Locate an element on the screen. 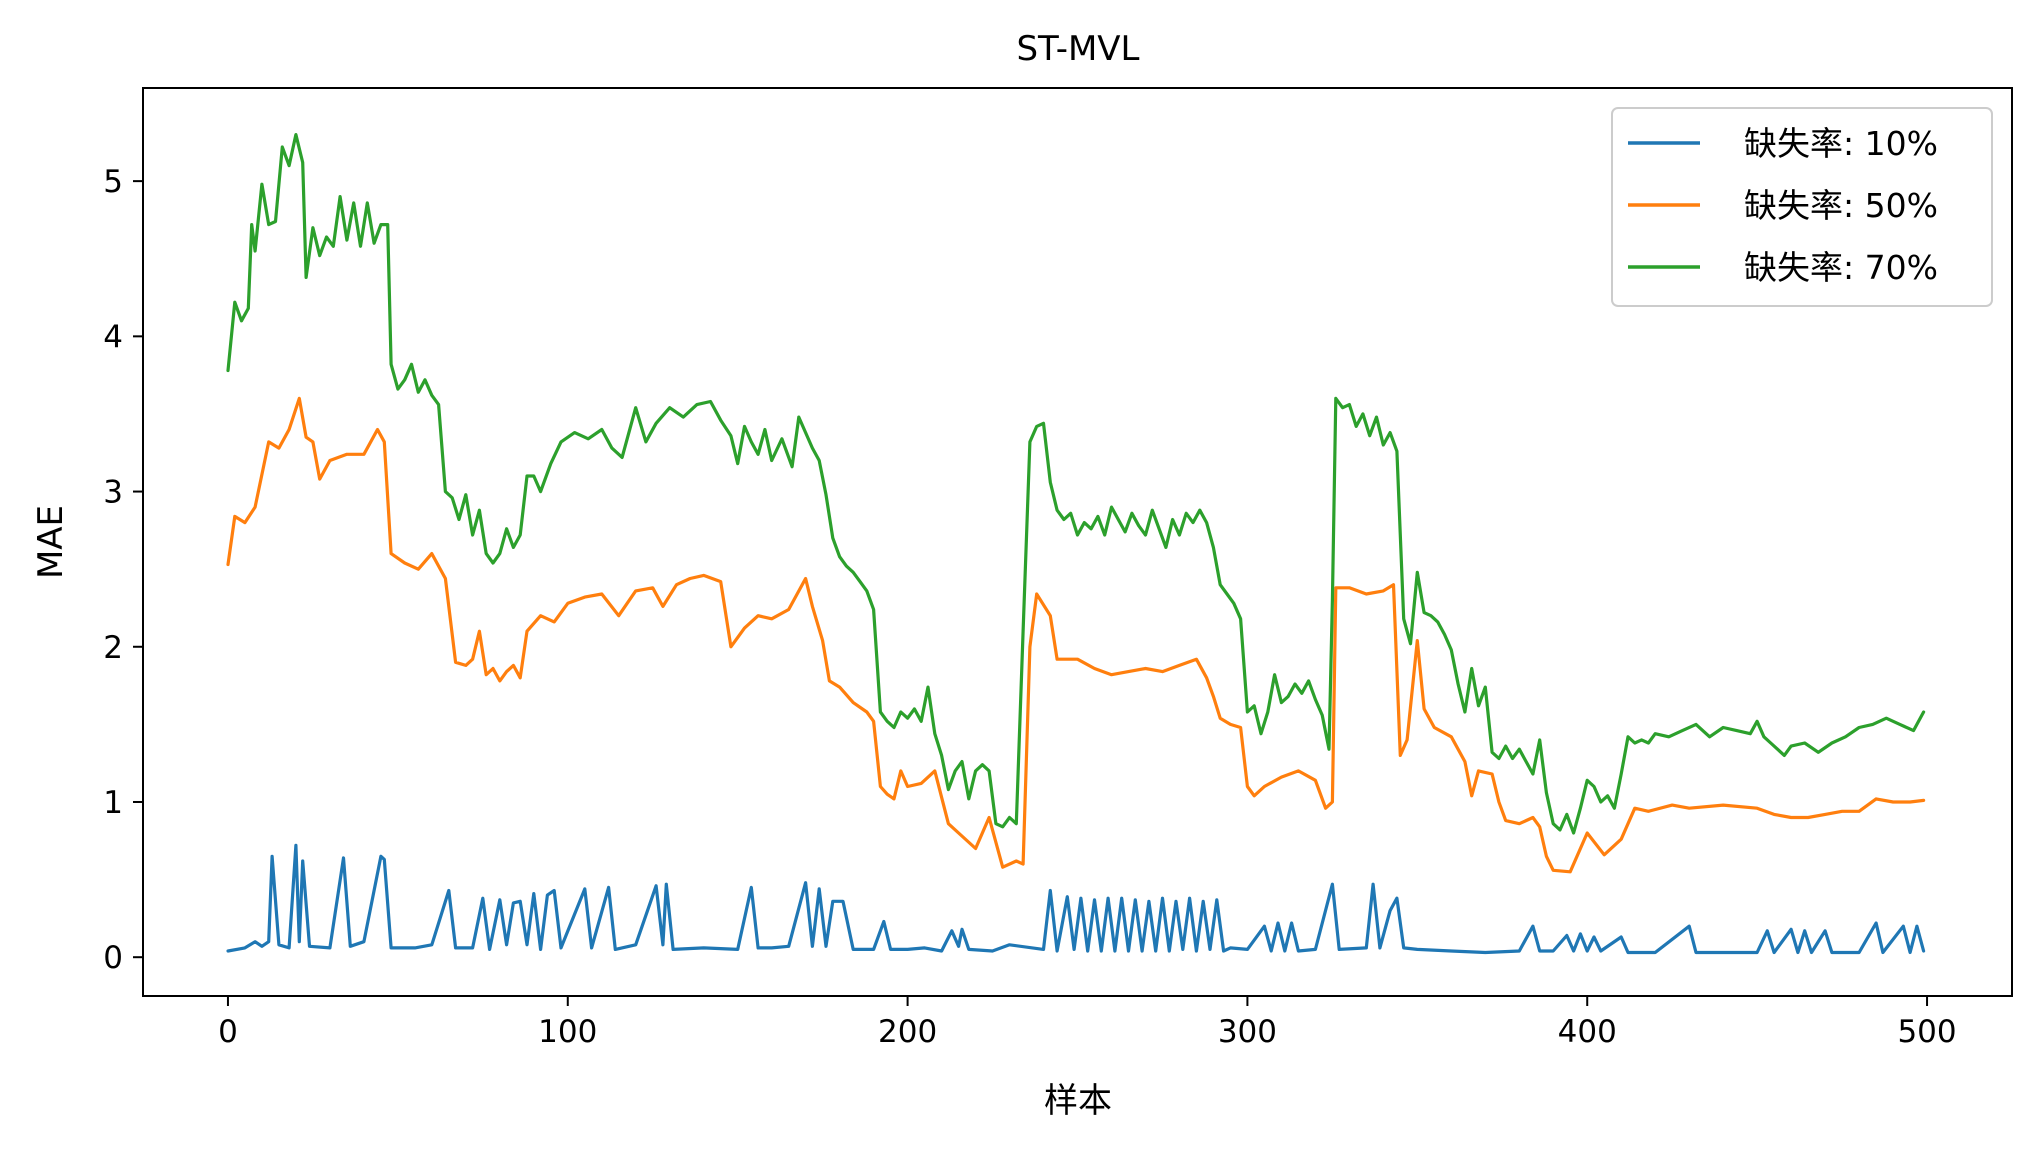 The image size is (2033, 1151). x-tick-label: 0 is located at coordinates (228, 1032).